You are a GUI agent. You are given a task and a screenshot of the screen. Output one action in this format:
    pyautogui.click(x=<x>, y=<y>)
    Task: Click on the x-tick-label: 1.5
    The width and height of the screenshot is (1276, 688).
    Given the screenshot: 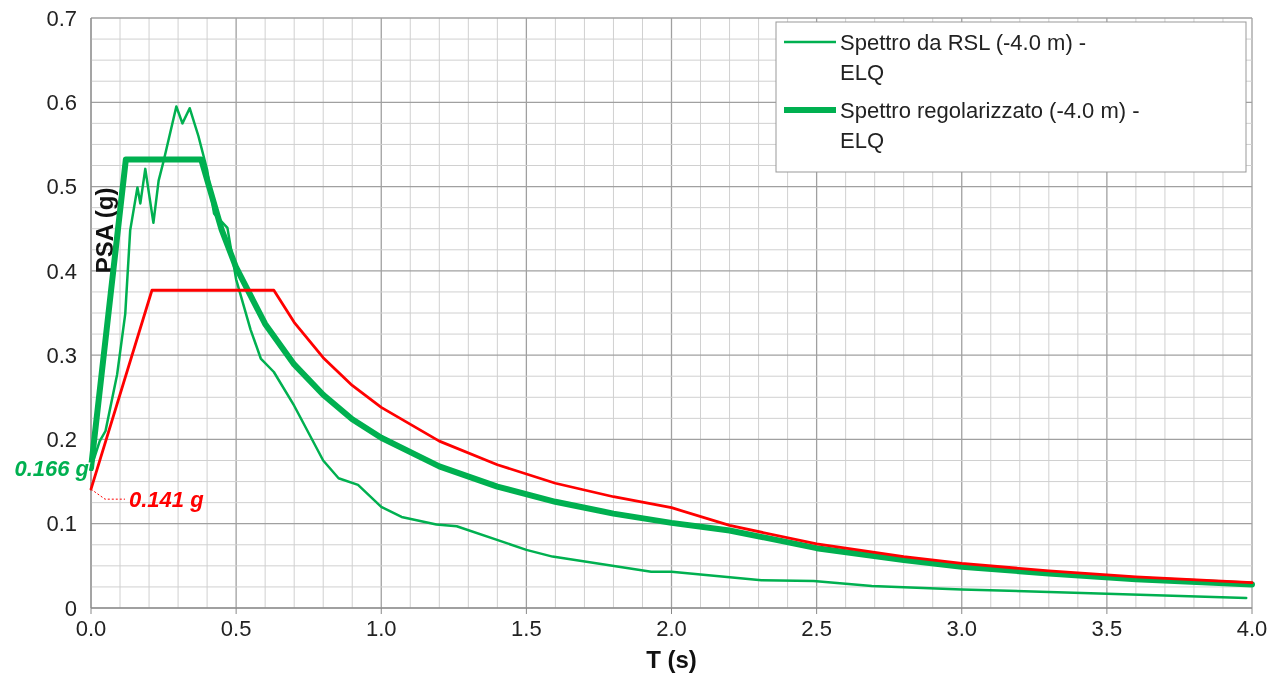 What is the action you would take?
    pyautogui.click(x=526, y=628)
    